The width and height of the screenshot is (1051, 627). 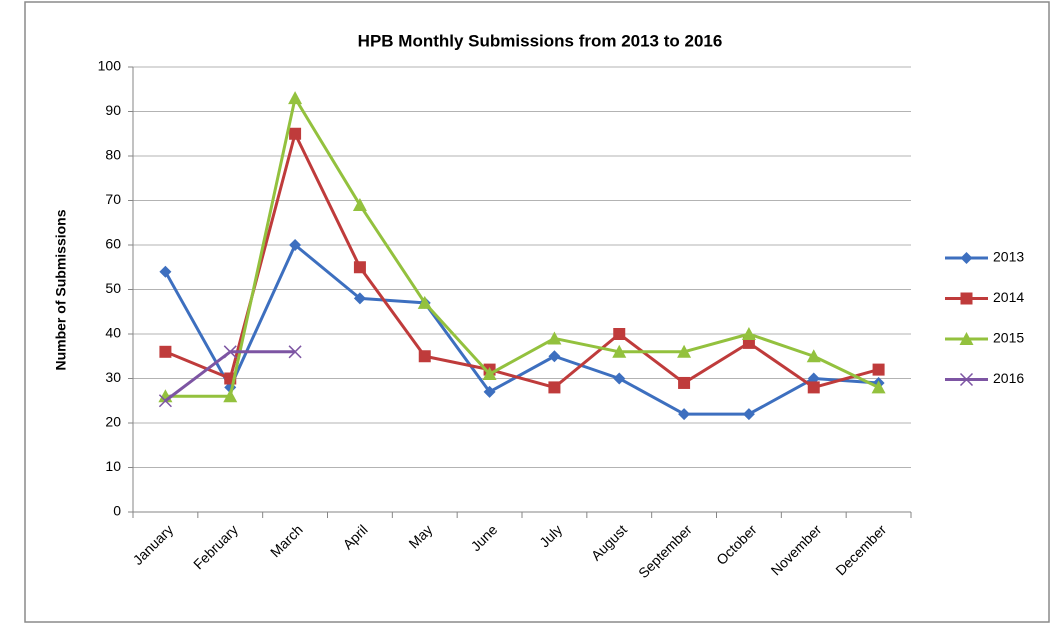 I want to click on y-tick-label: 20, so click(x=113, y=422).